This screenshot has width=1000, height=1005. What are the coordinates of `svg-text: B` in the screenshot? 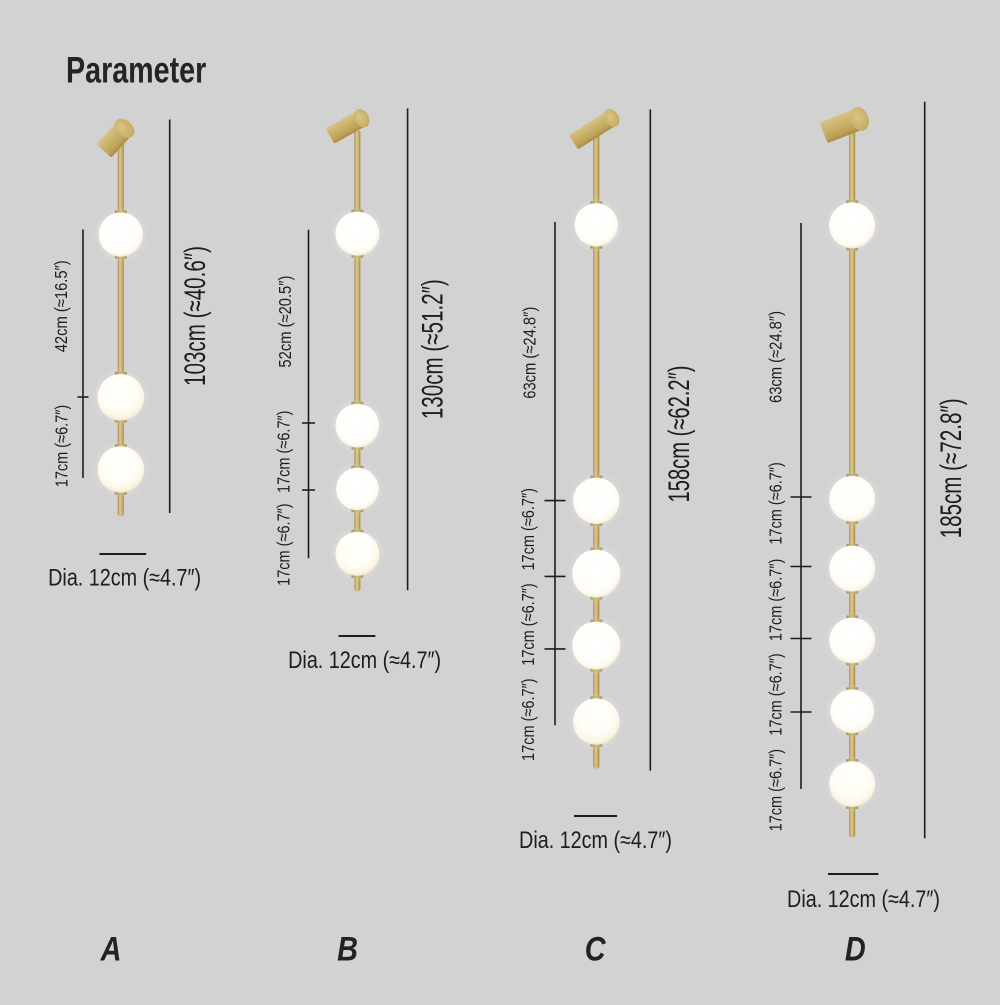 It's located at (347, 948).